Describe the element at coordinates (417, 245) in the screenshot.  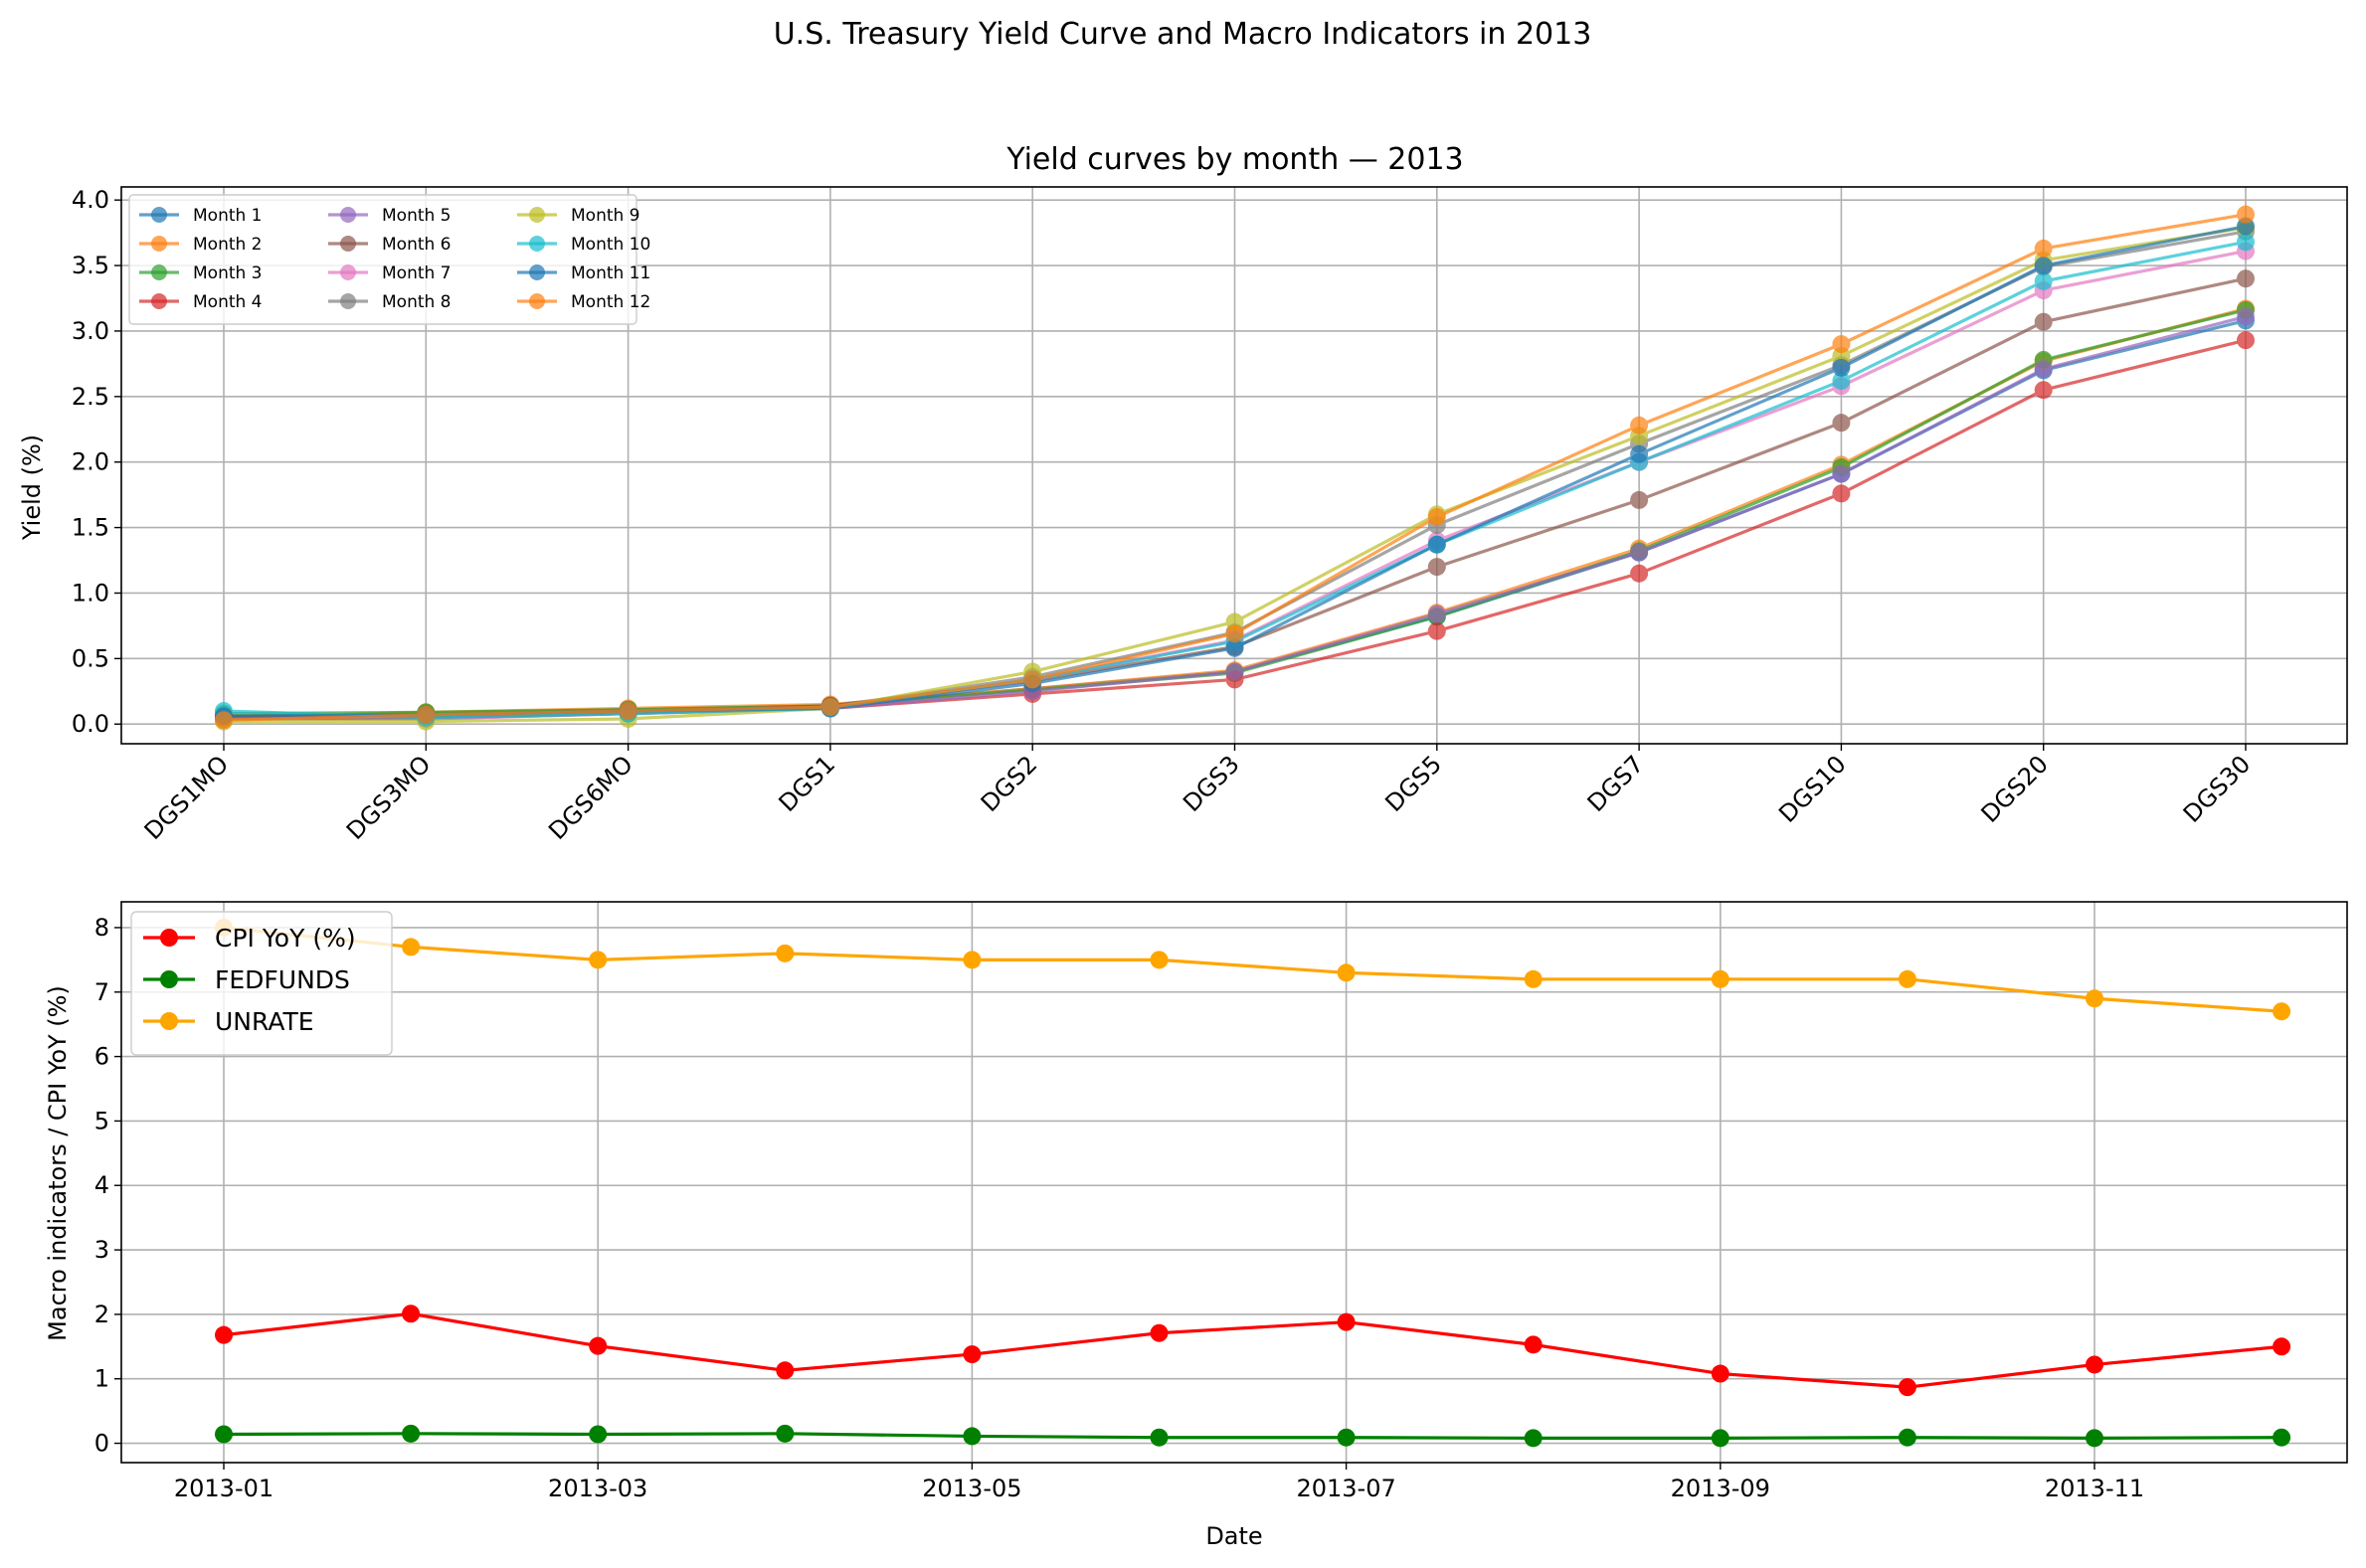
I see `legend-label: Month 6` at that location.